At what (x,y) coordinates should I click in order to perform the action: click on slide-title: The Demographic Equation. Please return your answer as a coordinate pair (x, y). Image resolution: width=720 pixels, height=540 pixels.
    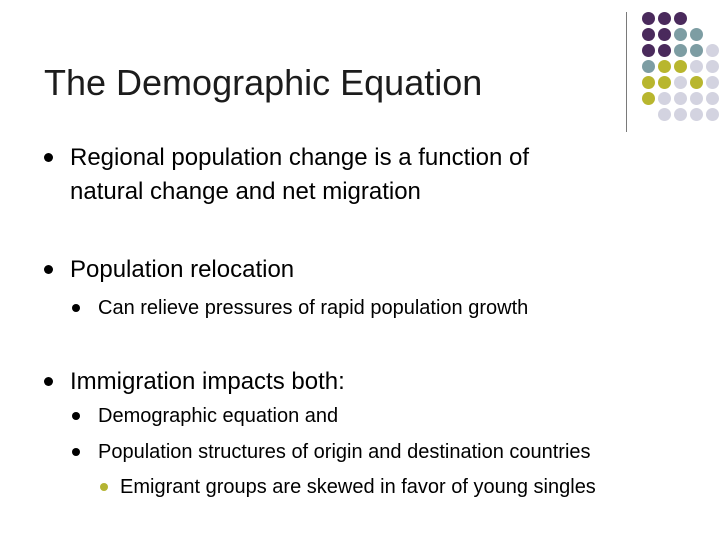
    Looking at the image, I should click on (263, 82).